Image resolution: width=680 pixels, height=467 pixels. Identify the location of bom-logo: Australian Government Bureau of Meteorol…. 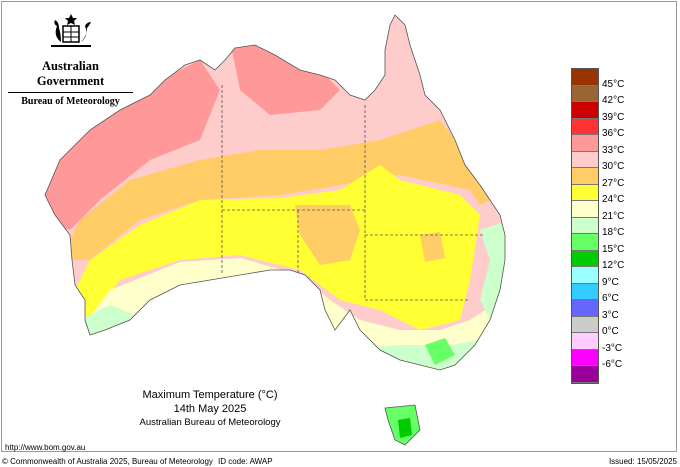
(70, 59).